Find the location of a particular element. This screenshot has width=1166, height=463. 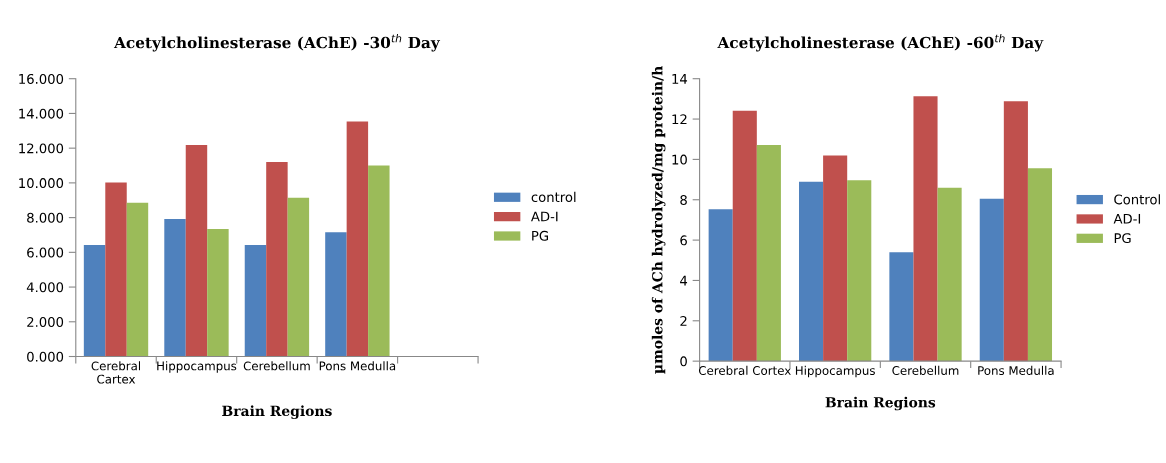

y-tick-label: 14.000 is located at coordinates (41, 113).